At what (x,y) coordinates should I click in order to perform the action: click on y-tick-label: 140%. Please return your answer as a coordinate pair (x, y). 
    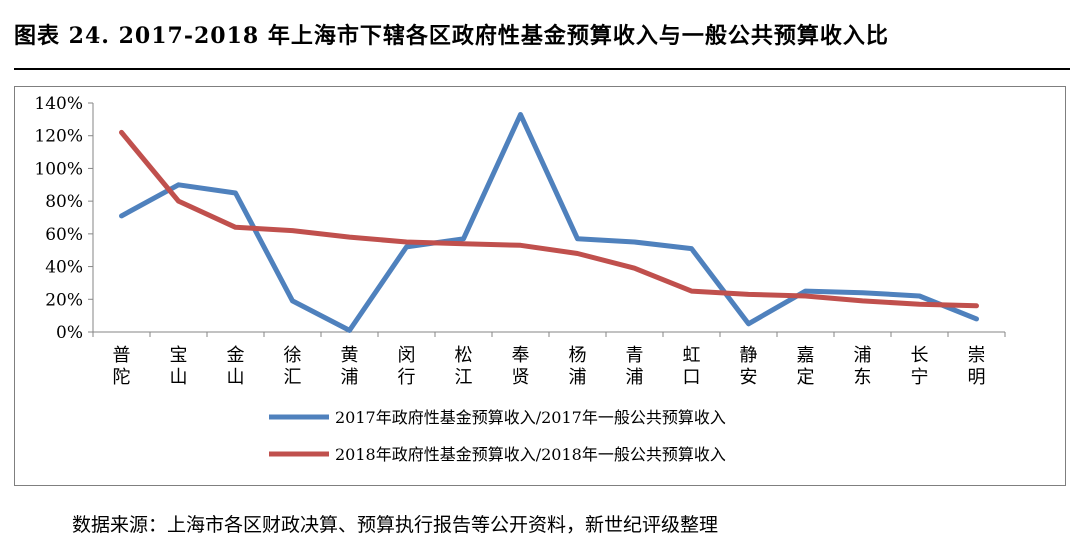
    Looking at the image, I should click on (58, 104).